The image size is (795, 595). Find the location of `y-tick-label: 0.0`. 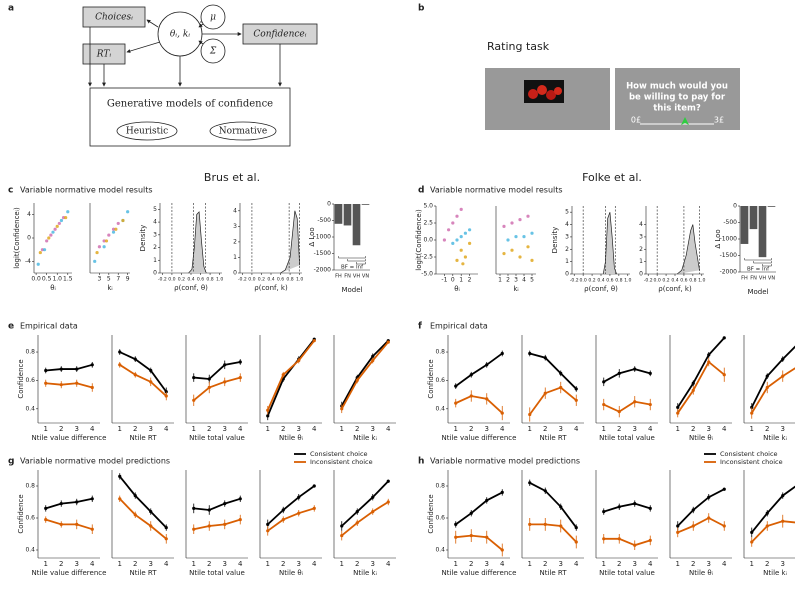

y-tick-label: 0.0 is located at coordinates (428, 240).